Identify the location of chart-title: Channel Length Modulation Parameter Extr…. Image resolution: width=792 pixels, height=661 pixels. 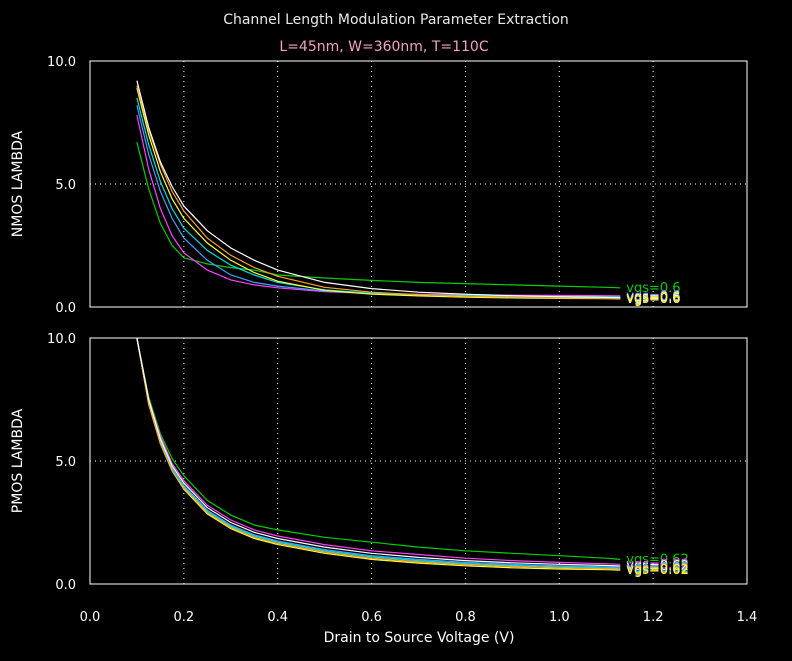
(396, 20).